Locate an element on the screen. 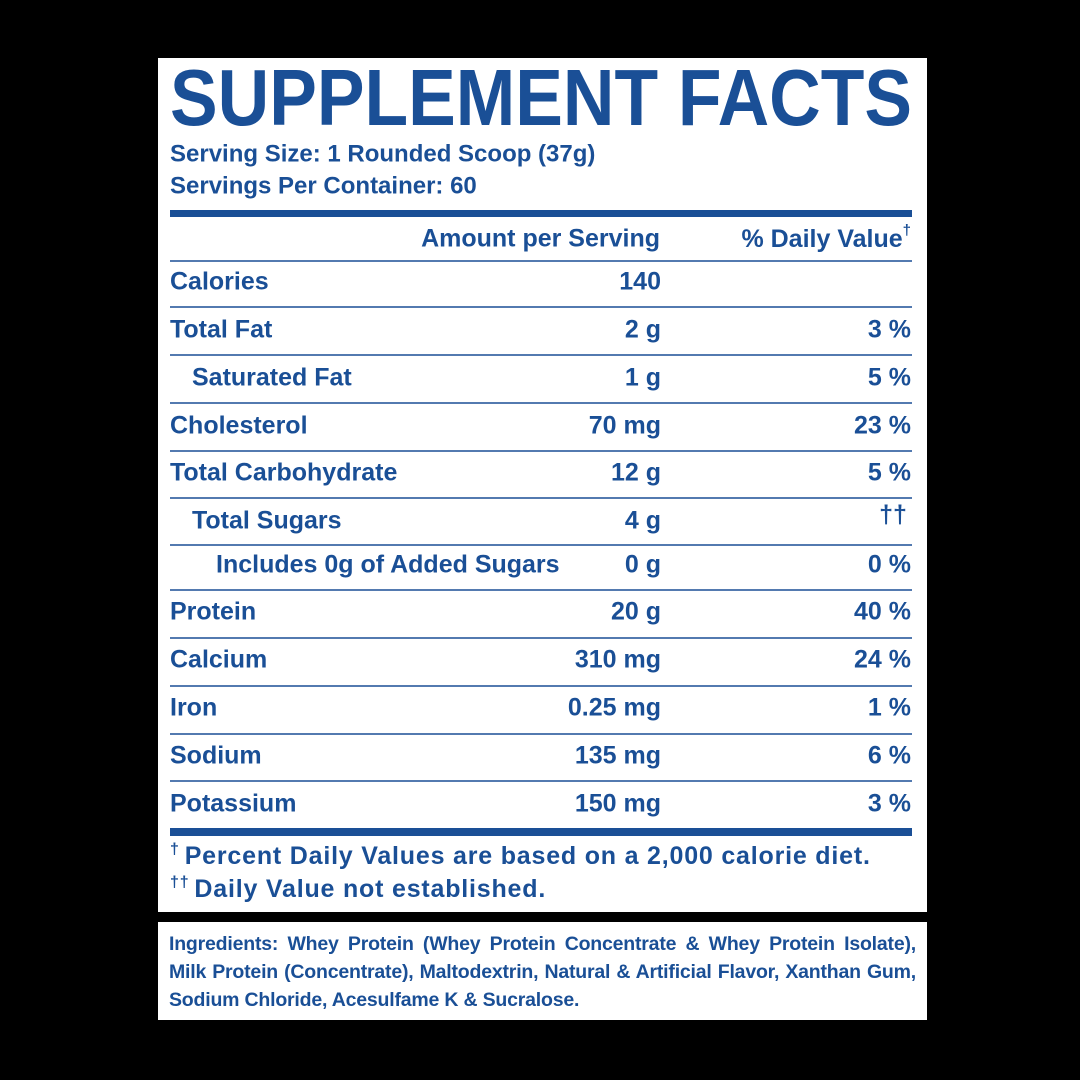 This screenshot has width=1080, height=1080. amount: 310 mg is located at coordinates (618, 660).